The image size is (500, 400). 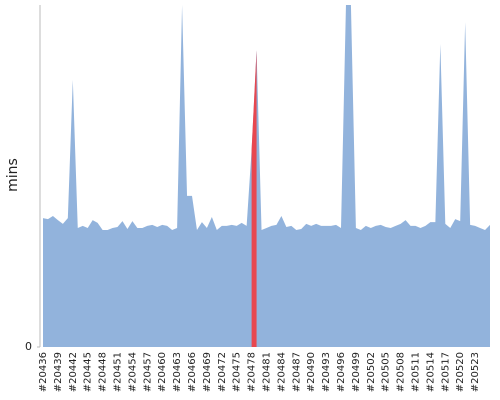 What do you see at coordinates (58, 372) in the screenshot?
I see `x-tick-label: #20439` at bounding box center [58, 372].